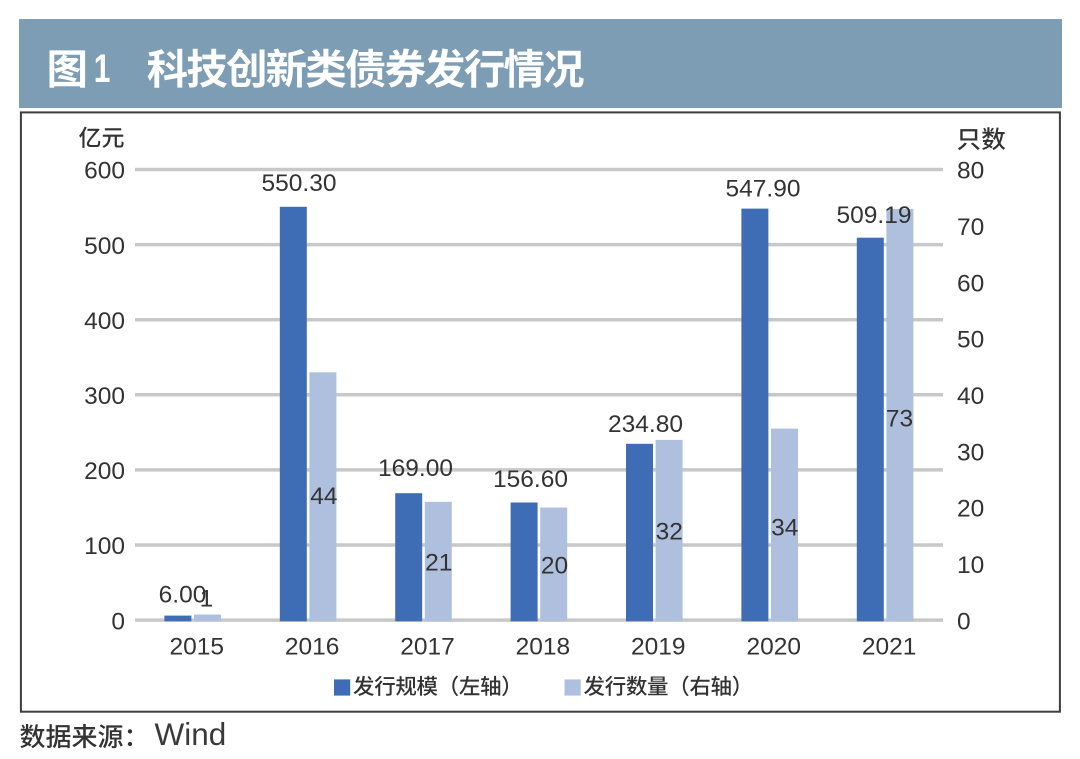 This screenshot has width=1080, height=759. What do you see at coordinates (104, 246) in the screenshot?
I see `svg-text: 500` at bounding box center [104, 246].